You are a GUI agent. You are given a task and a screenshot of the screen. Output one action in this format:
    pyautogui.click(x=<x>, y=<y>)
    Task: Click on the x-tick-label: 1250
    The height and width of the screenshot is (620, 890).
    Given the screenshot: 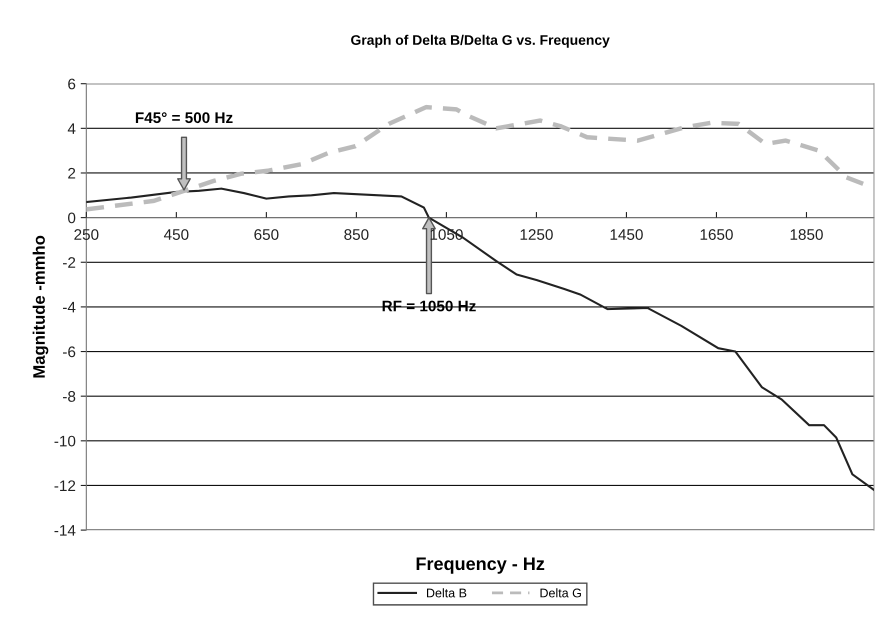 What is the action you would take?
    pyautogui.click(x=536, y=234)
    